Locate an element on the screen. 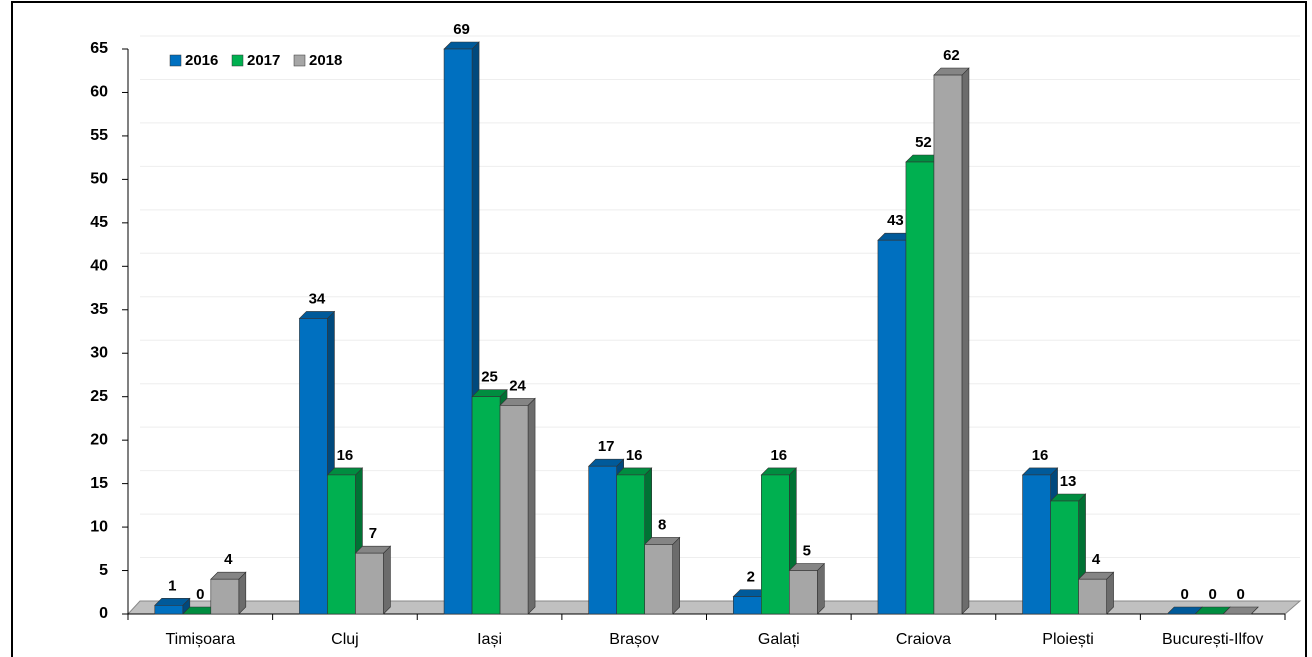 This screenshot has height=657, width=1312. y-tick-label: 20 is located at coordinates (99, 439).